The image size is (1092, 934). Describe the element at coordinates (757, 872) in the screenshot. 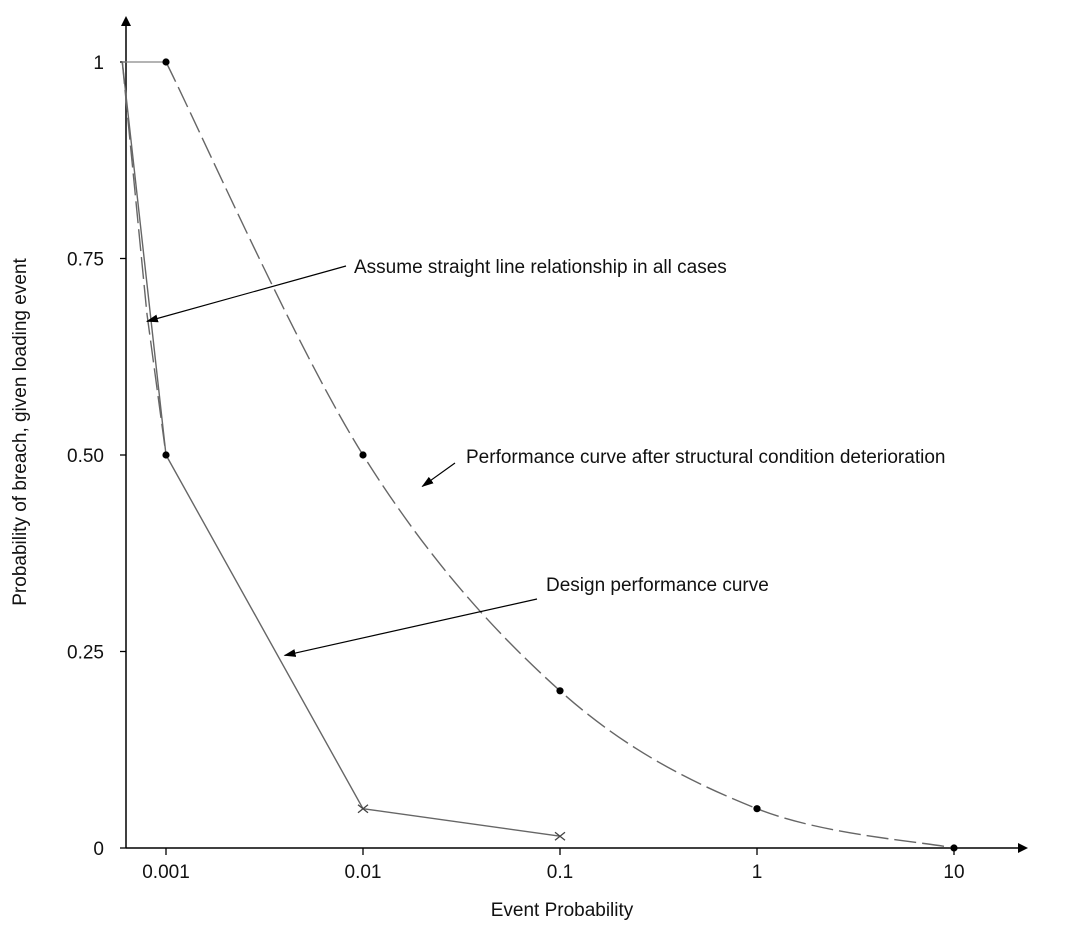

I see `x-tick-label: 1` at that location.